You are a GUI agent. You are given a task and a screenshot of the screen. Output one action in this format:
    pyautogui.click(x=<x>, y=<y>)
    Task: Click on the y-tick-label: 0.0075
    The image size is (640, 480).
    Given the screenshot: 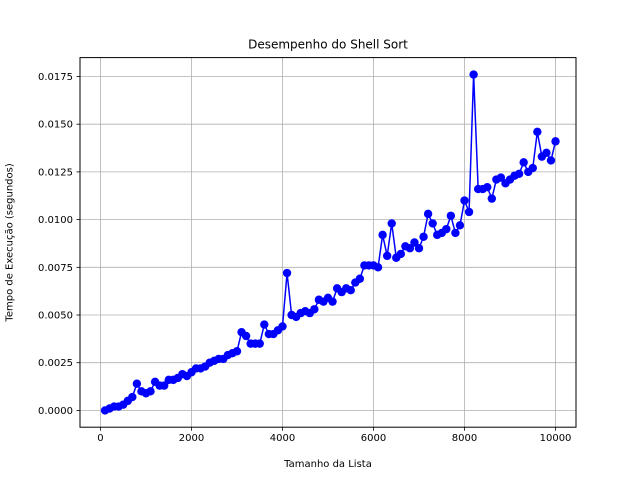 What is the action you would take?
    pyautogui.click(x=55, y=268)
    